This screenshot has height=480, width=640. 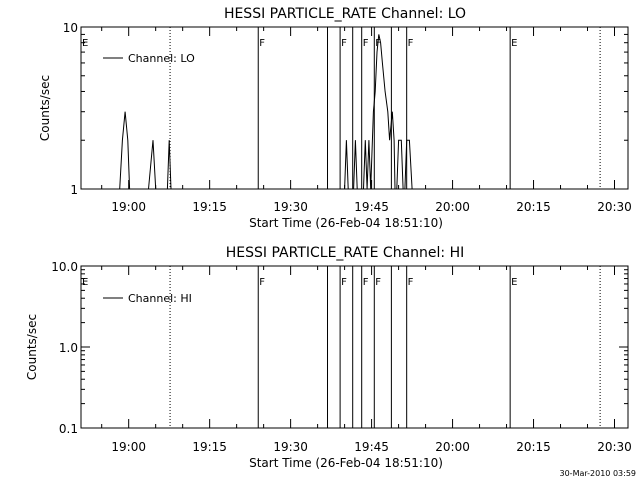 What do you see at coordinates (346, 463) in the screenshot?
I see `x-axis-label-hi: Start Time (26-Feb-04 18:51:10)` at bounding box center [346, 463].